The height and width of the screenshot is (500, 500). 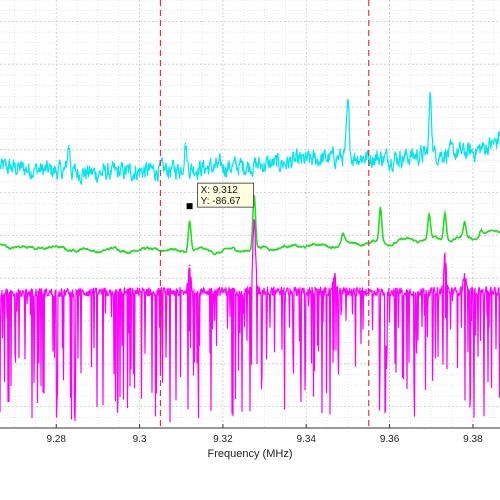 What do you see at coordinates (473, 439) in the screenshot?
I see `x-tick-label: 9.38` at bounding box center [473, 439].